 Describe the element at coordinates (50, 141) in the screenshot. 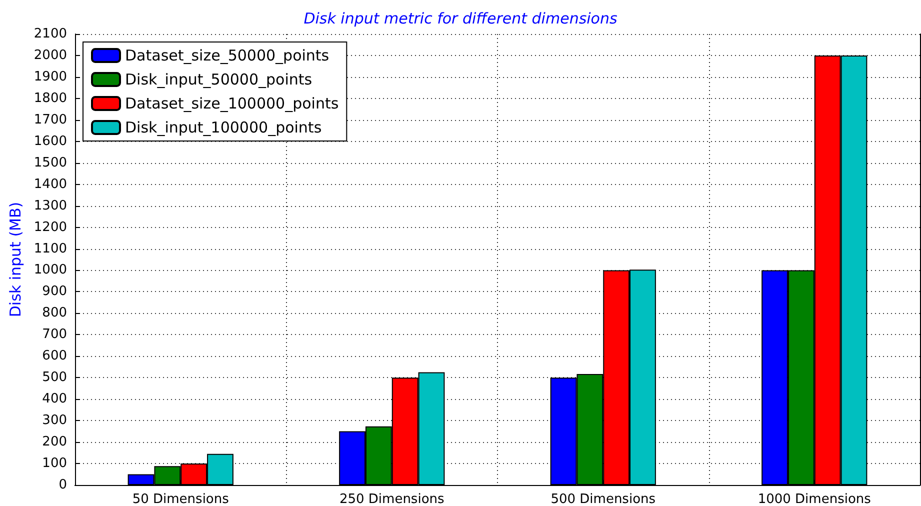

I see `y-tick-label: 1600` at that location.